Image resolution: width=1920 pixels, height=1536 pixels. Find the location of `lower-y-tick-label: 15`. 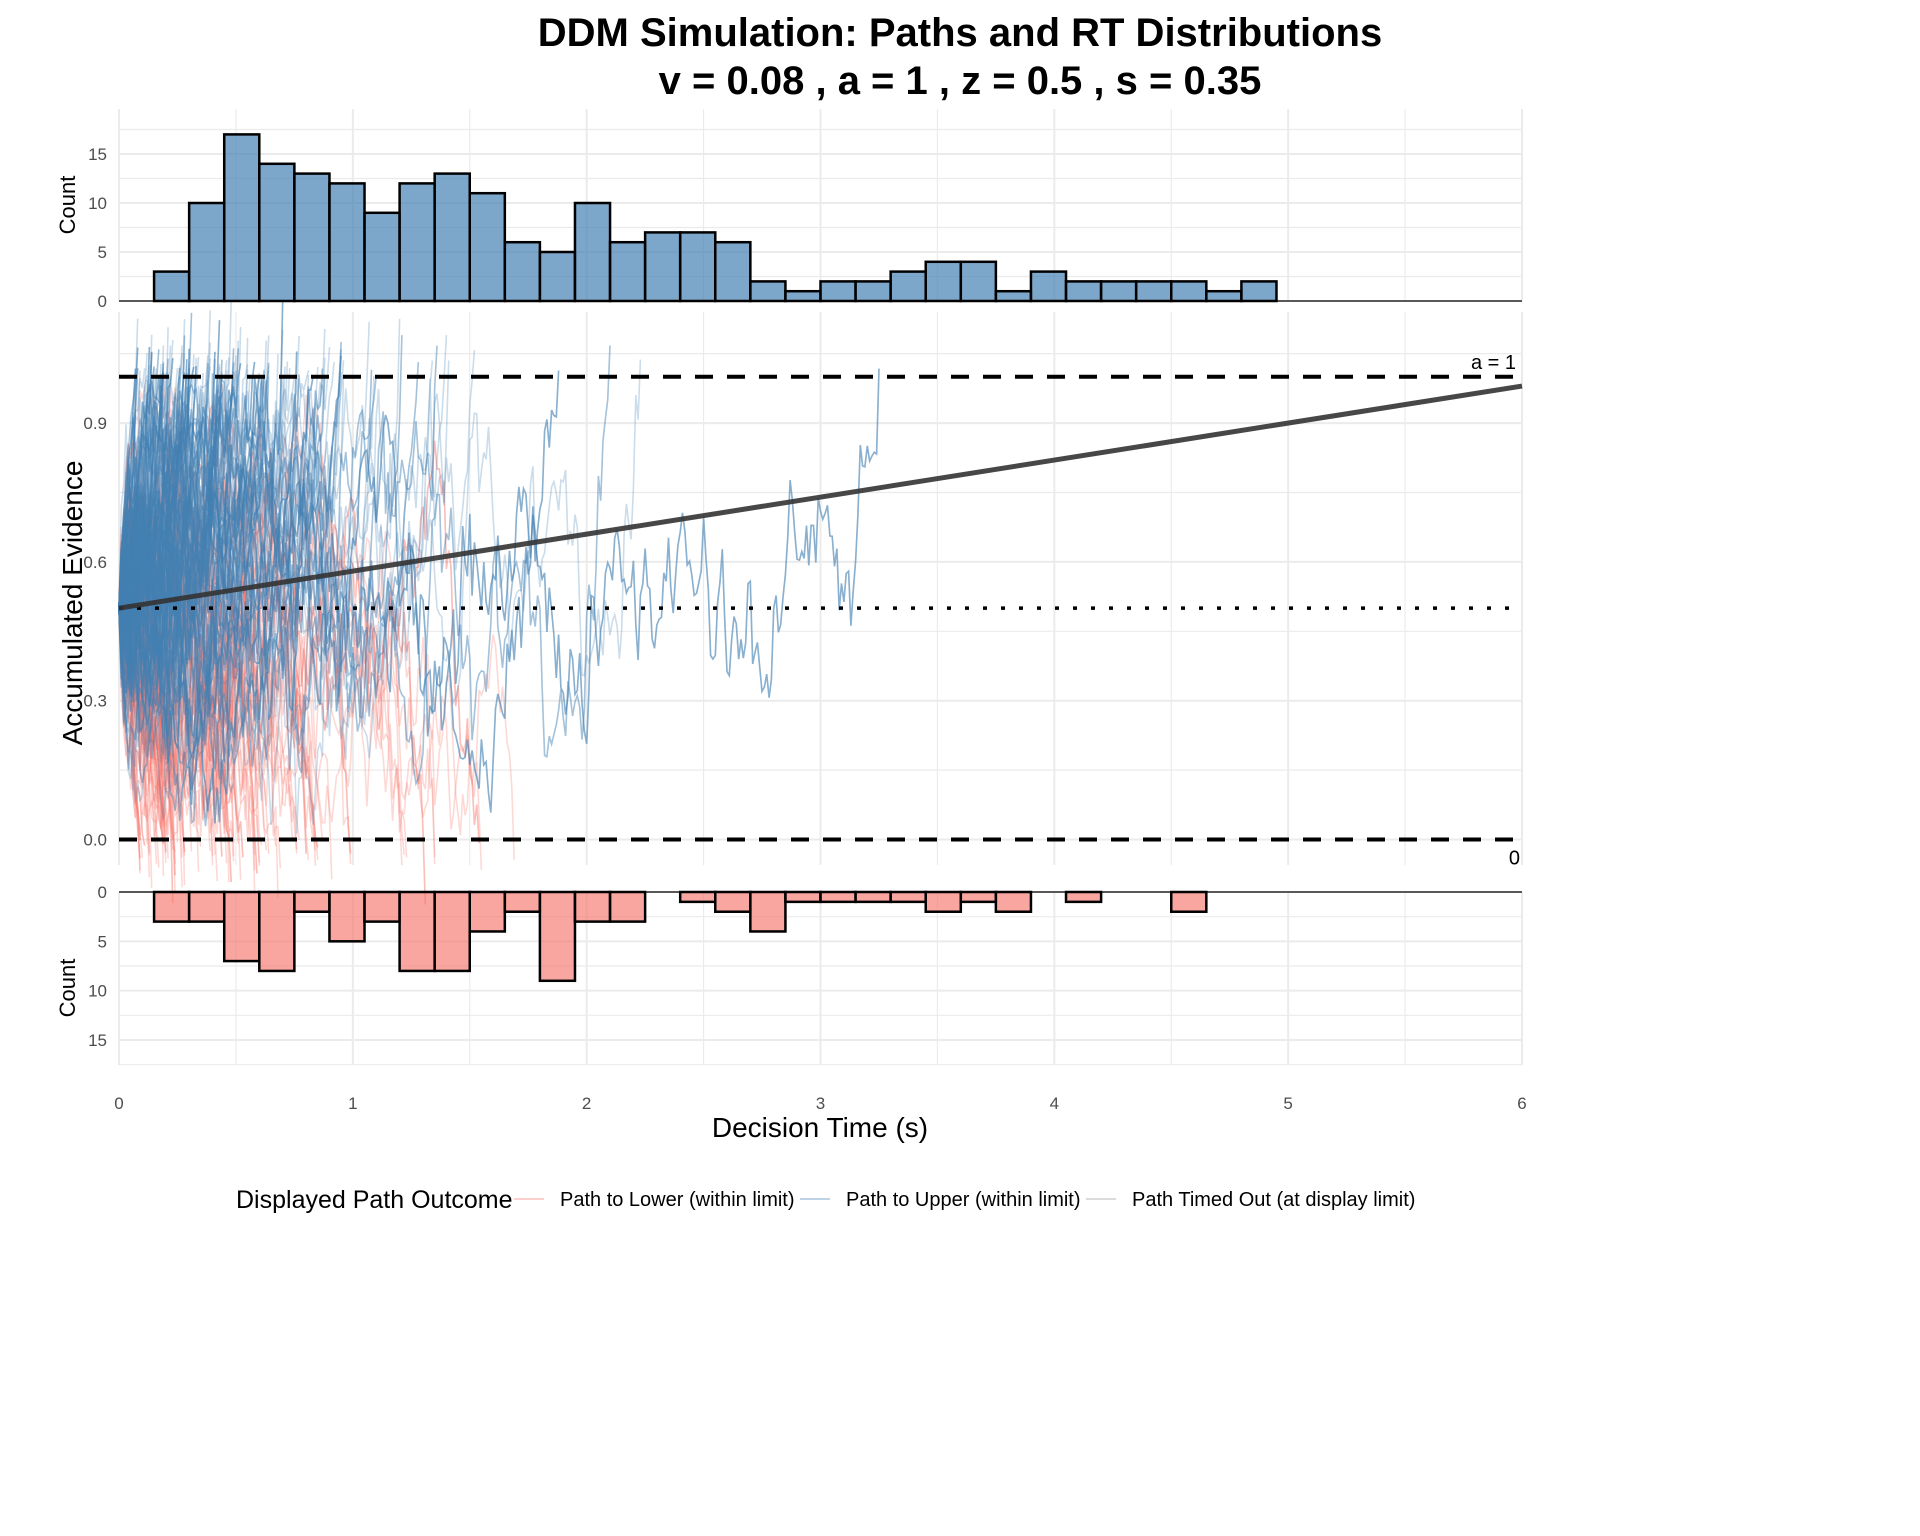

lower-y-tick-label: 15 is located at coordinates (97, 1040).